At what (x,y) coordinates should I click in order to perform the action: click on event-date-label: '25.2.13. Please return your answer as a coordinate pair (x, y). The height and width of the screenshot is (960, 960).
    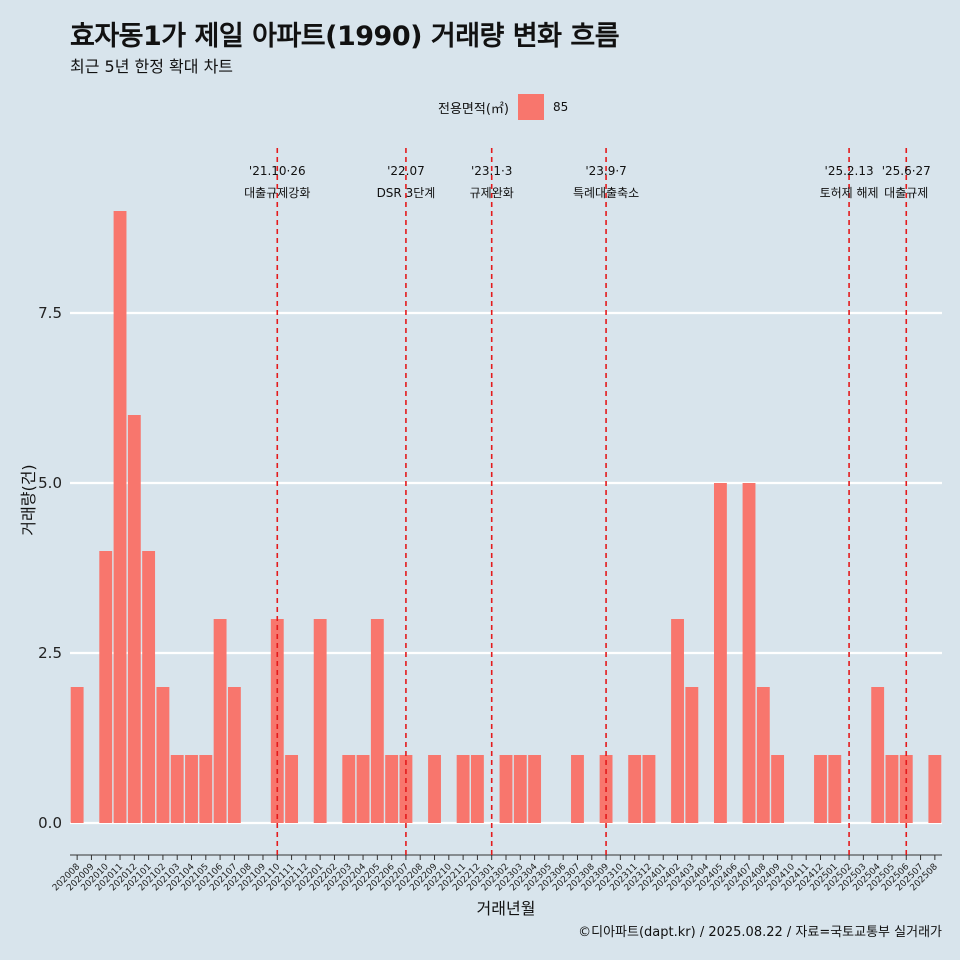
    Looking at the image, I should click on (849, 171).